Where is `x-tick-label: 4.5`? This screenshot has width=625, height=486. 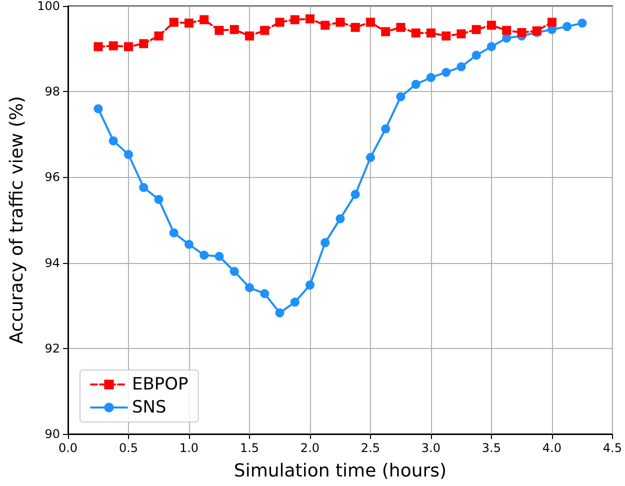 x-tick-label: 4.5 is located at coordinates (612, 448).